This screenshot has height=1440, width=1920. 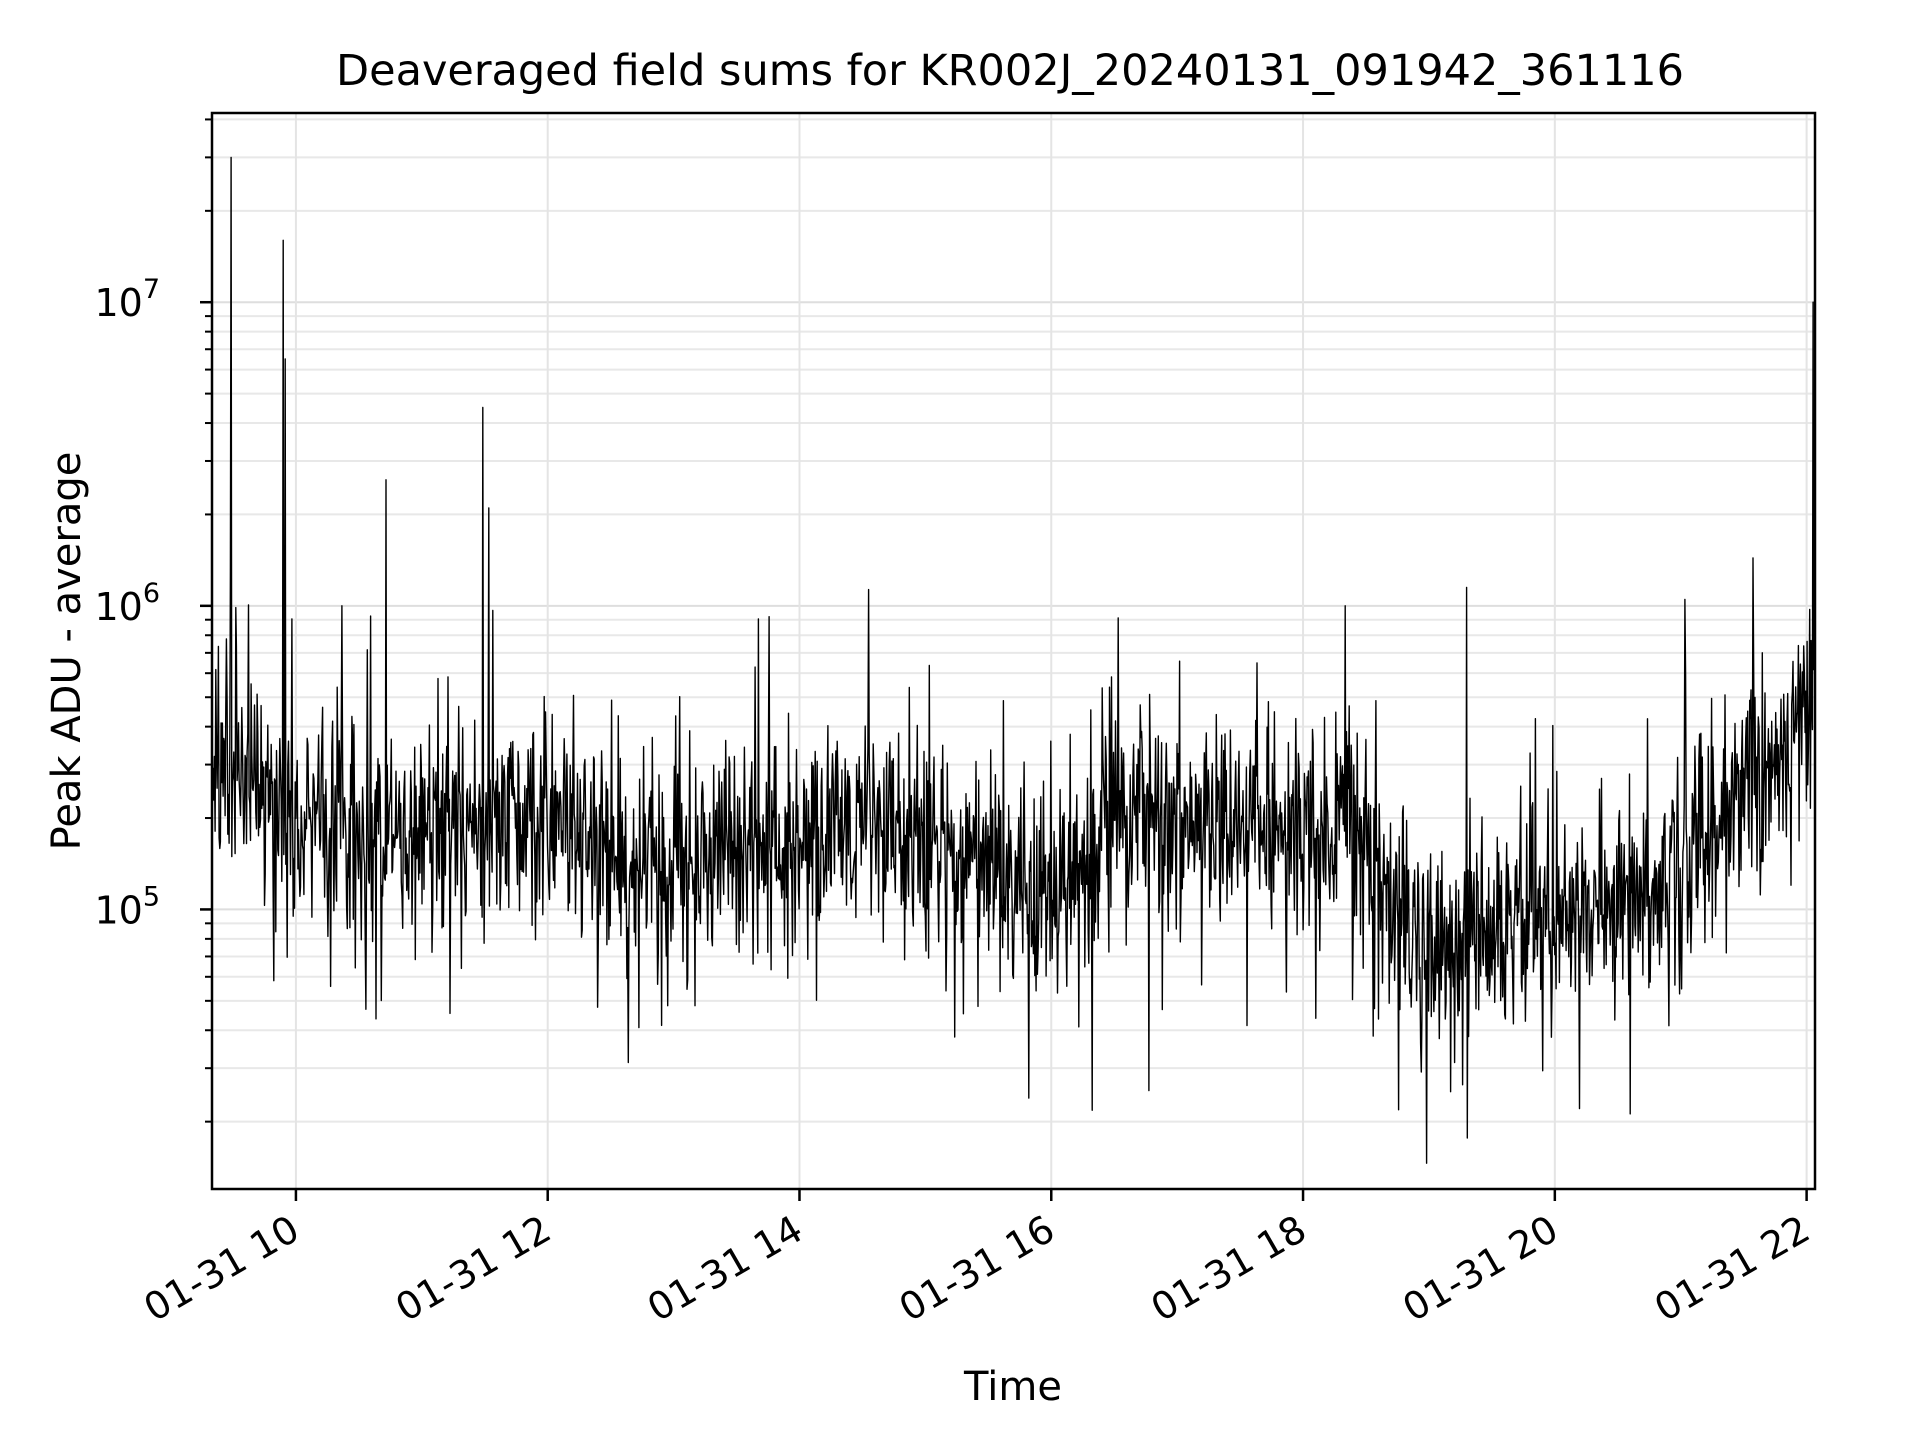 I want to click on x-tick-label: 01-31 20, so click(x=1480, y=1269).